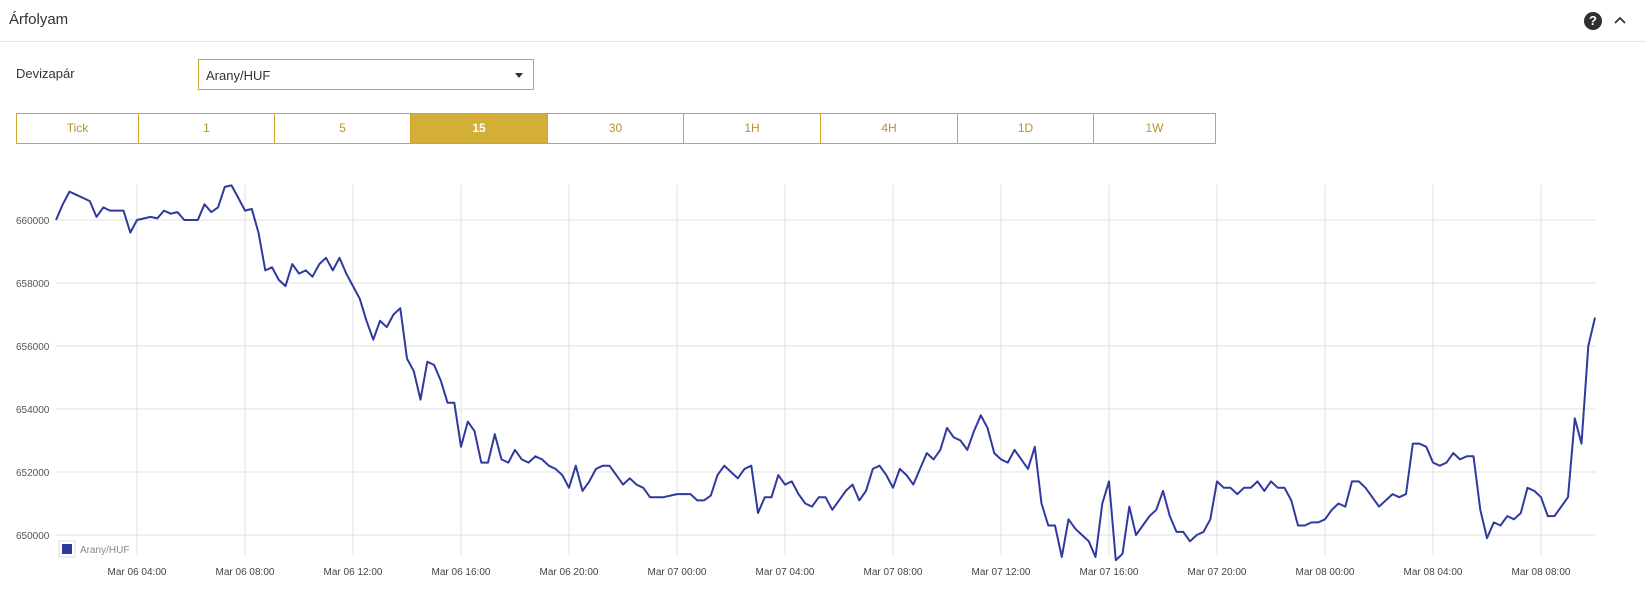 The width and height of the screenshot is (1646, 596). What do you see at coordinates (342, 128) in the screenshot?
I see `timeframe-button-5: 5` at bounding box center [342, 128].